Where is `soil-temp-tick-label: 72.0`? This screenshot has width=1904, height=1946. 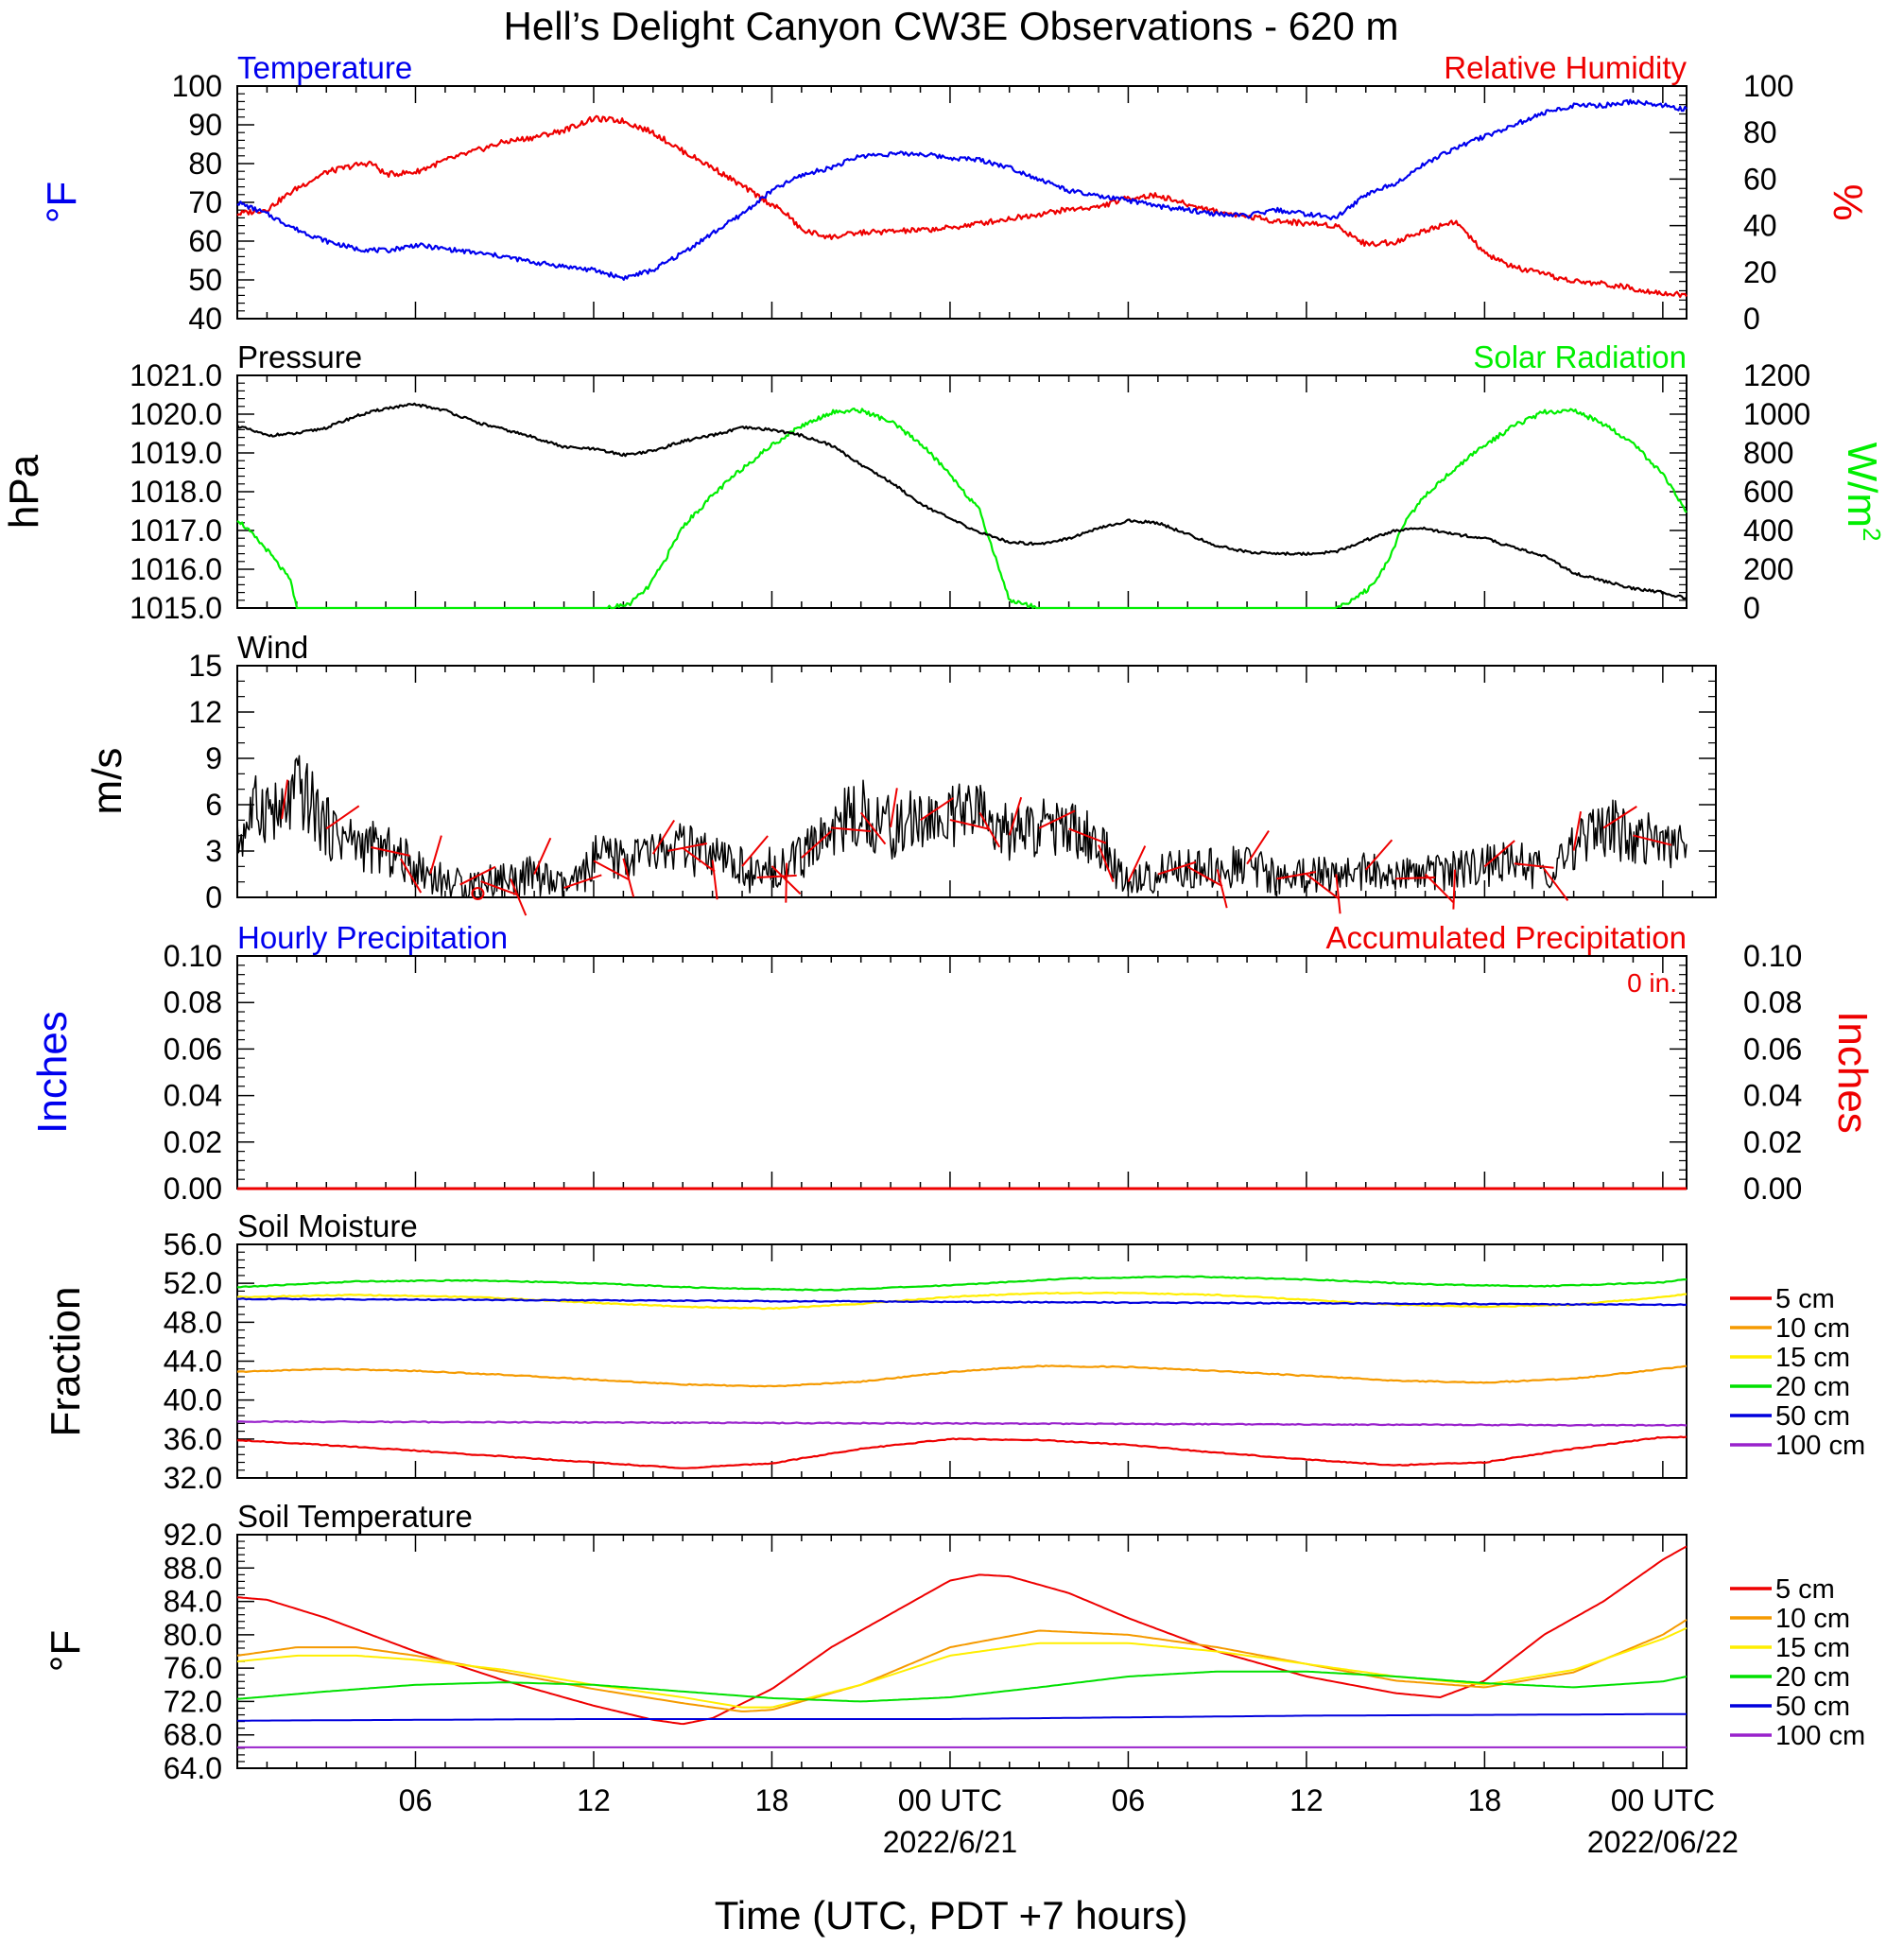
soil-temp-tick-label: 72.0 is located at coordinates (193, 1701).